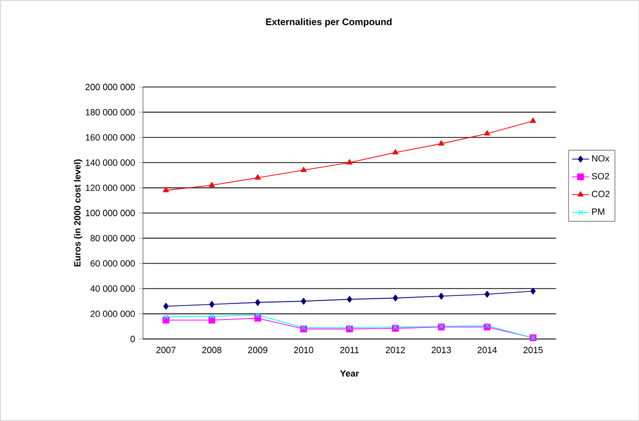  I want to click on y-tick-label: 140 000 000, so click(110, 162).